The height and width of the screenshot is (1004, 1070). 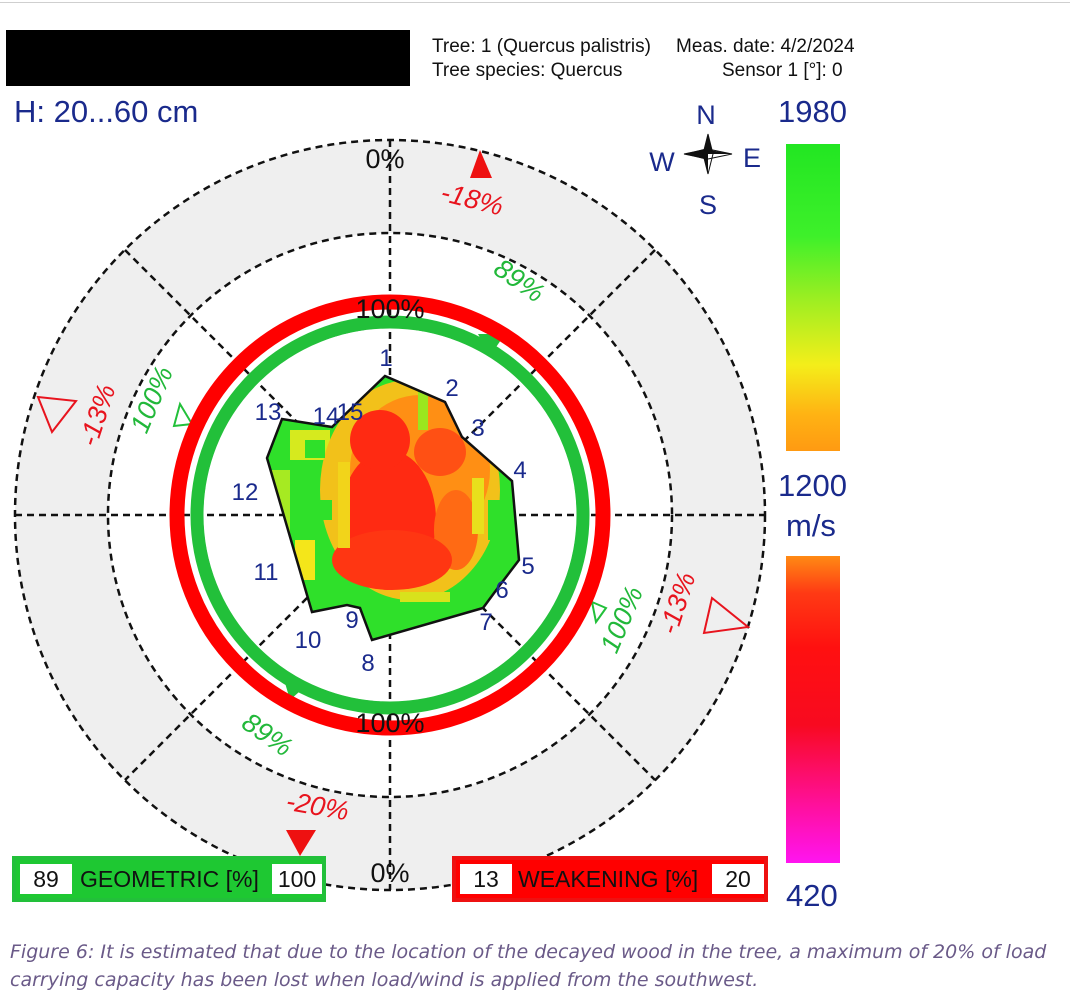 I want to click on sensor-2-label: 2, so click(x=451, y=388).